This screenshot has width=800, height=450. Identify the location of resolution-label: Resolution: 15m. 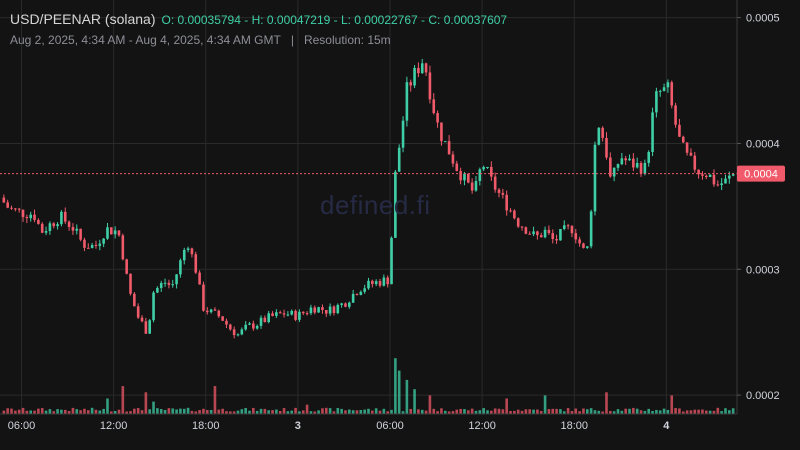
(347, 40).